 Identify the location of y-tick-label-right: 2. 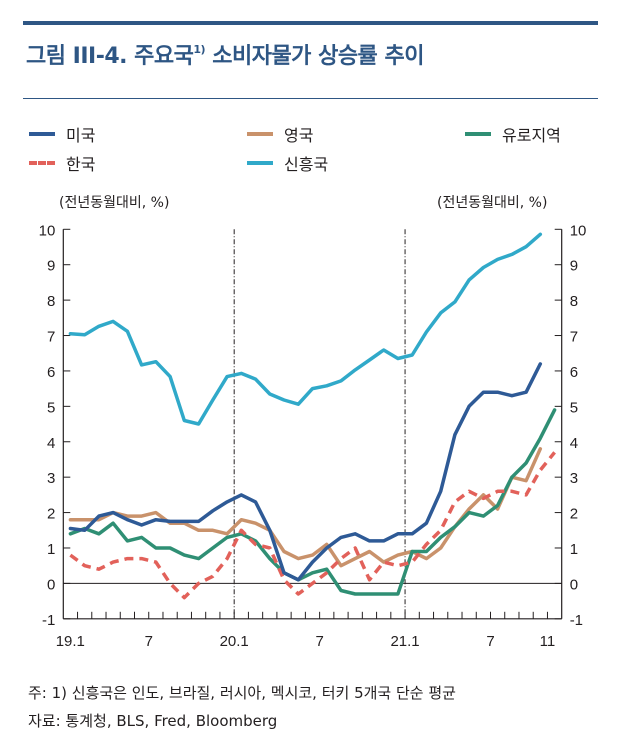
(574, 514).